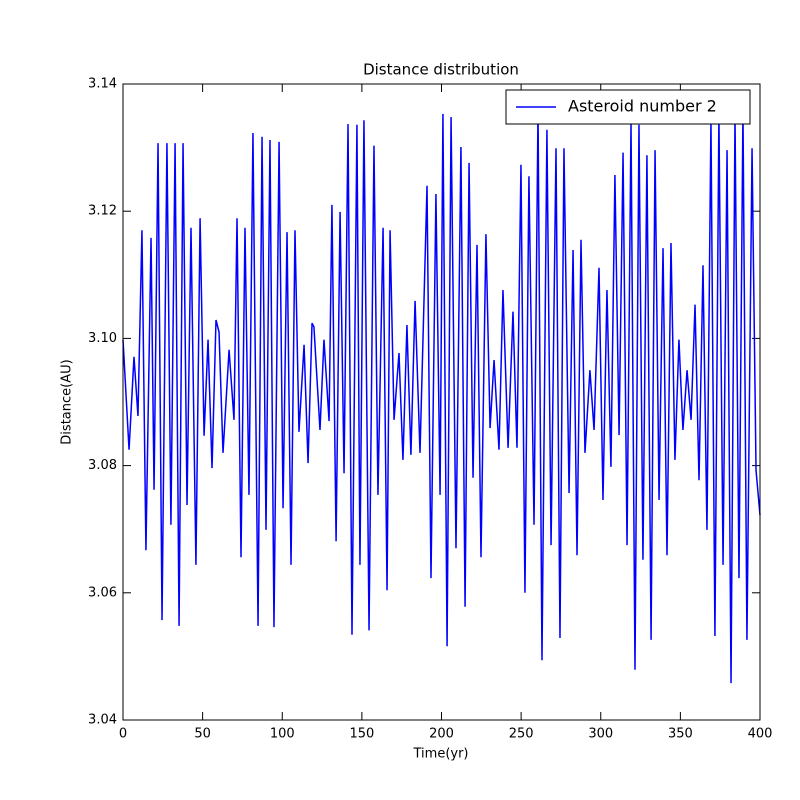 The width and height of the screenshot is (800, 800). What do you see at coordinates (361, 734) in the screenshot?
I see `x-tick-label: 150` at bounding box center [361, 734].